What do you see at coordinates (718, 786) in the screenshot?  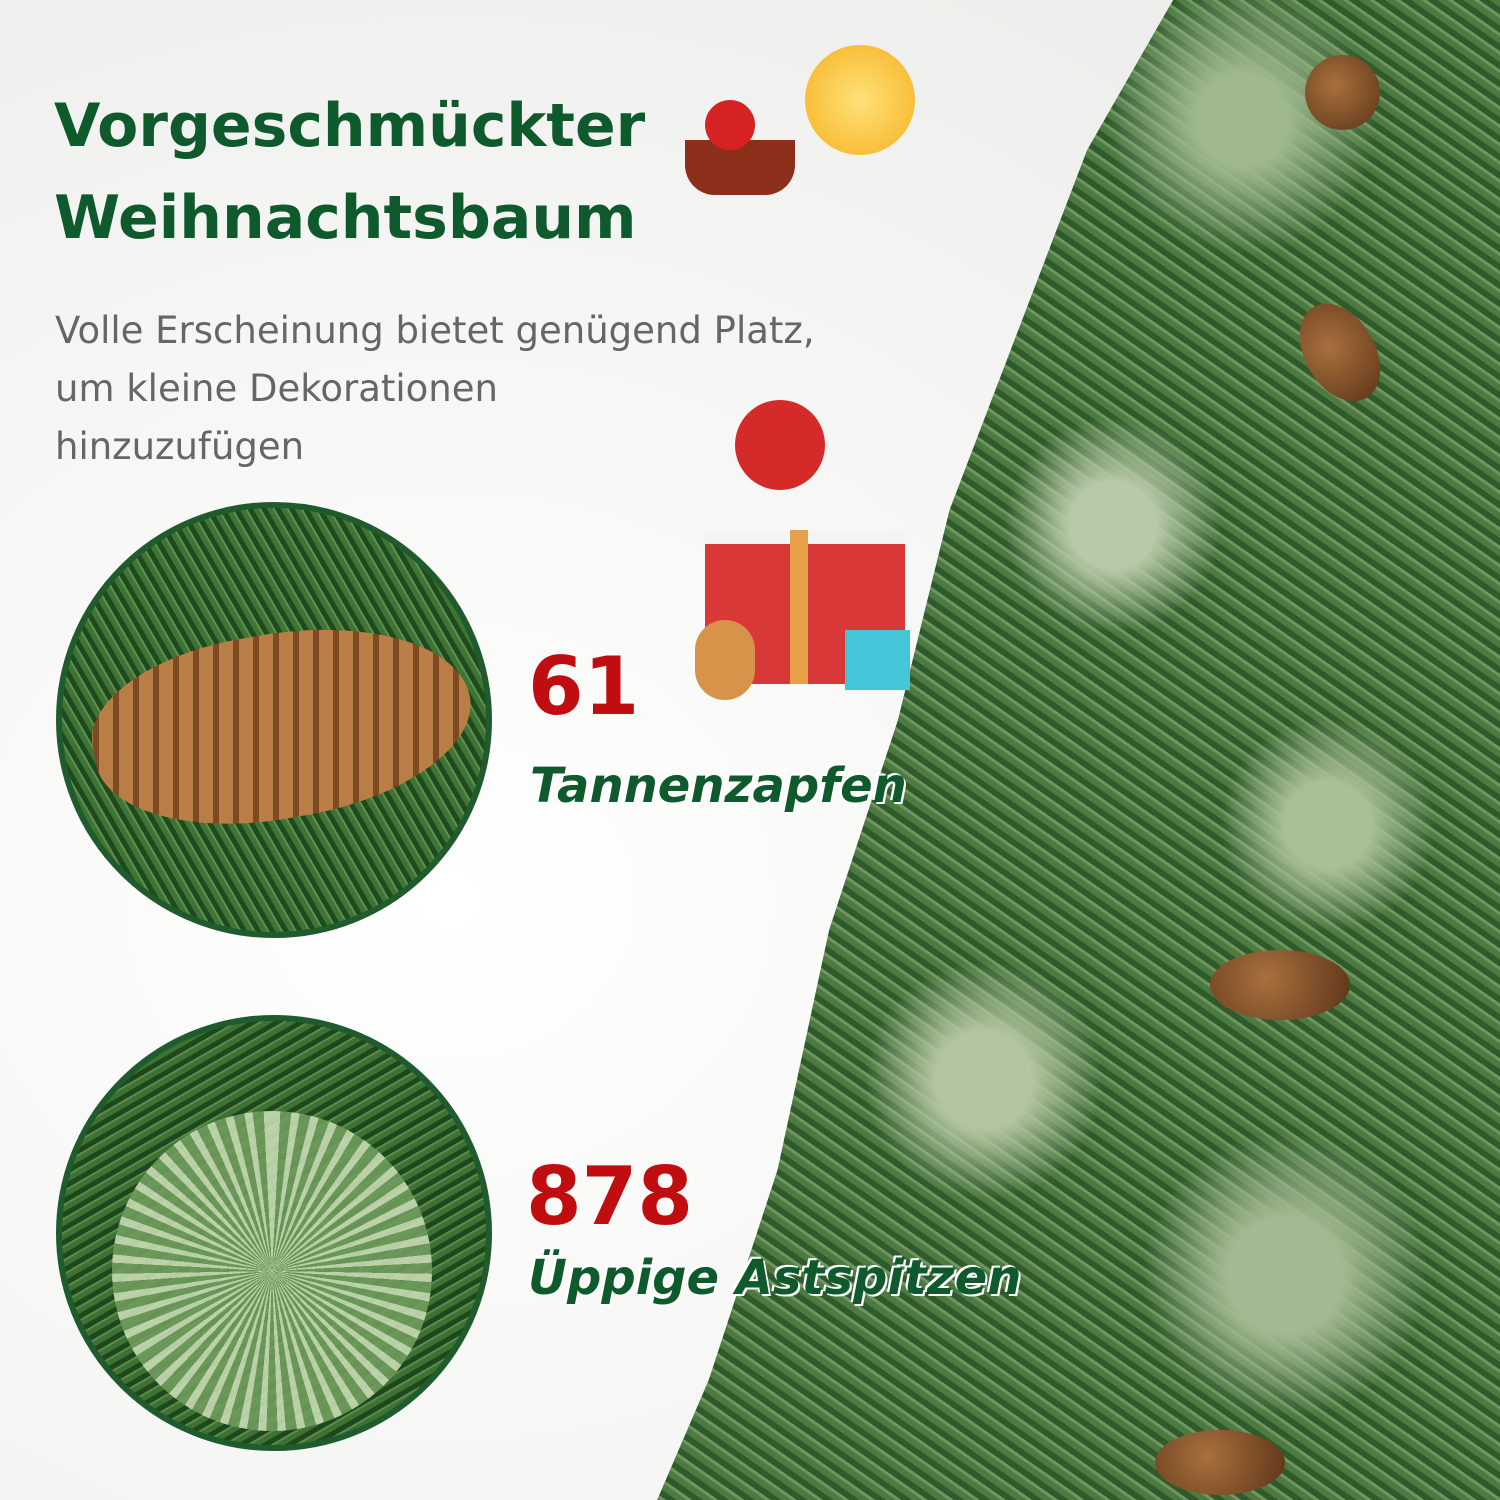 I see `pinecone-label: Tannenzapfen` at bounding box center [718, 786].